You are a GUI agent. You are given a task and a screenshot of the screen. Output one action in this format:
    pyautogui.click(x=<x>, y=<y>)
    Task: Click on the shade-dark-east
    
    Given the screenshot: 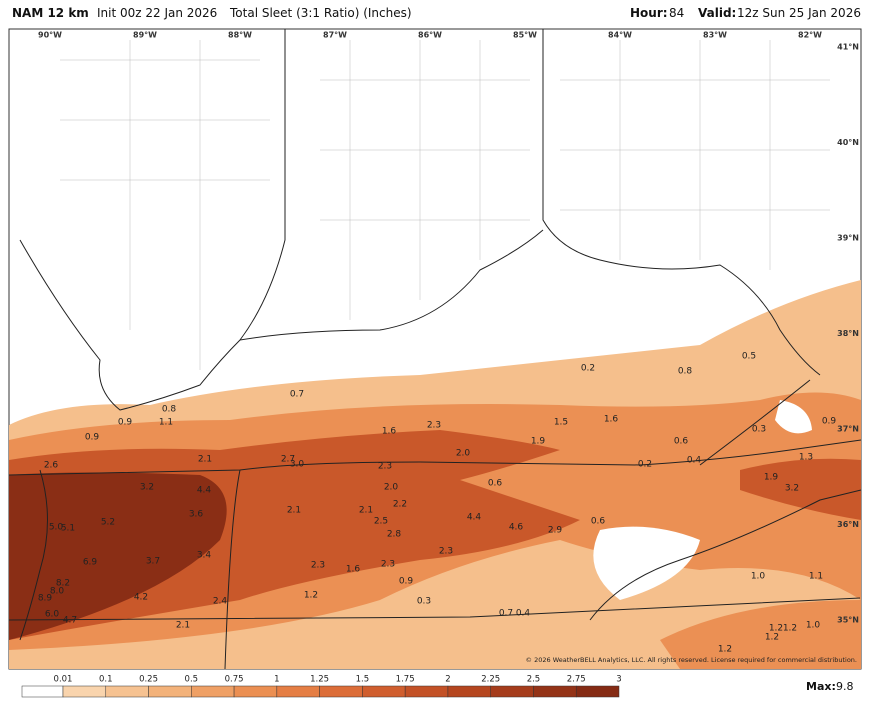 What is the action you would take?
    pyautogui.click(x=800, y=489)
    